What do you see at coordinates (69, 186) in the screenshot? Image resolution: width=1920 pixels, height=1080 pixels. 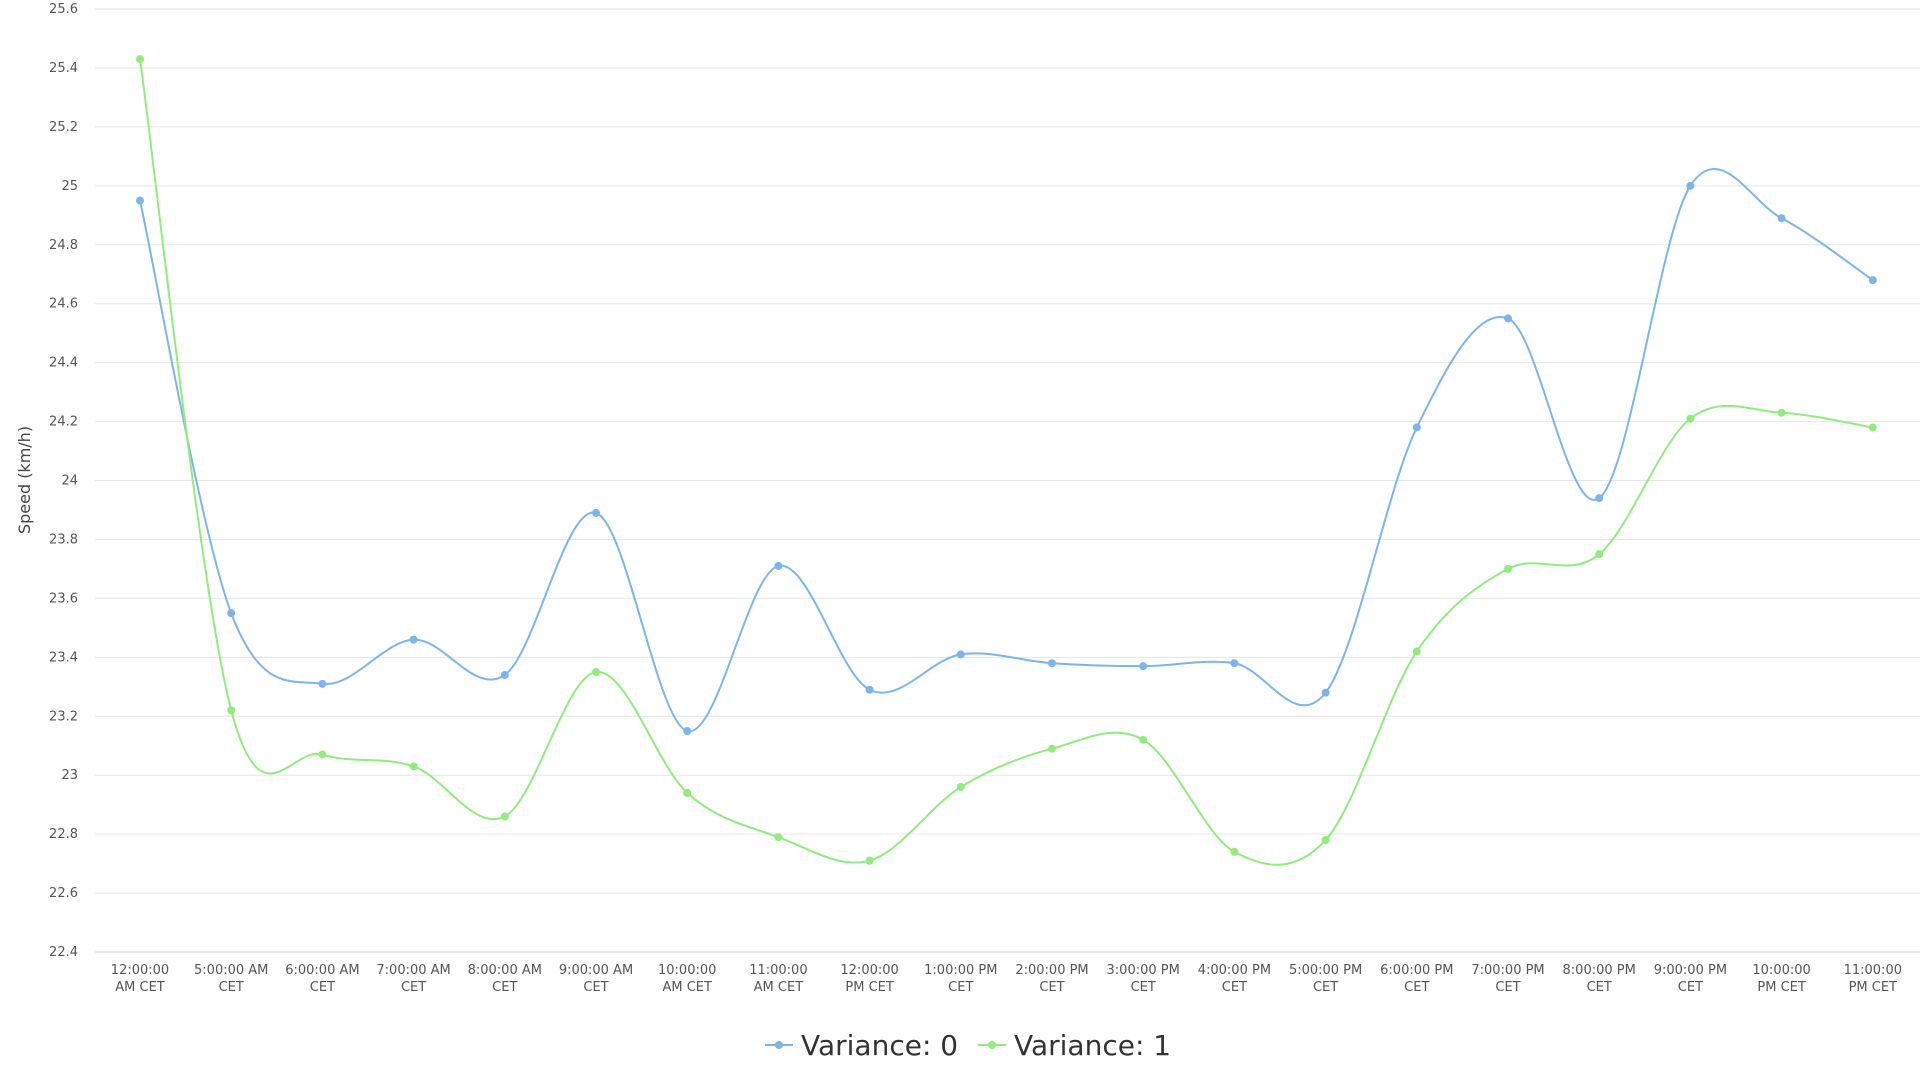 I see `y-tick-label: 25` at bounding box center [69, 186].